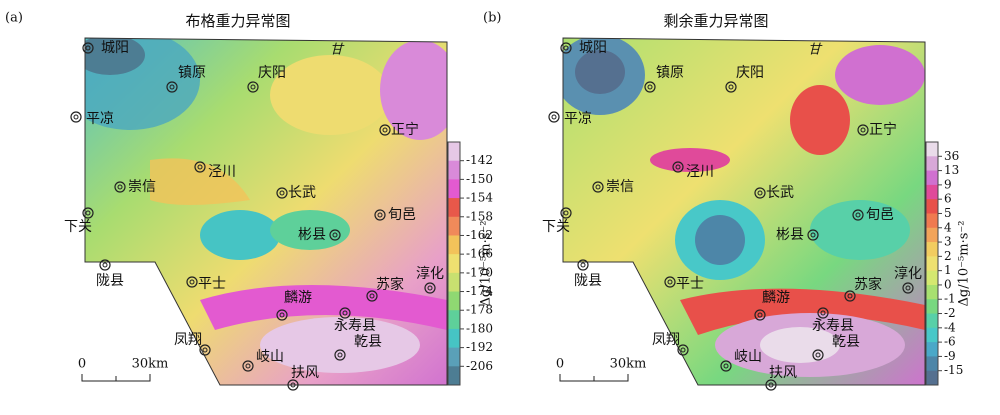  I want to click on colorbar-tick-label: -9, so click(950, 356).